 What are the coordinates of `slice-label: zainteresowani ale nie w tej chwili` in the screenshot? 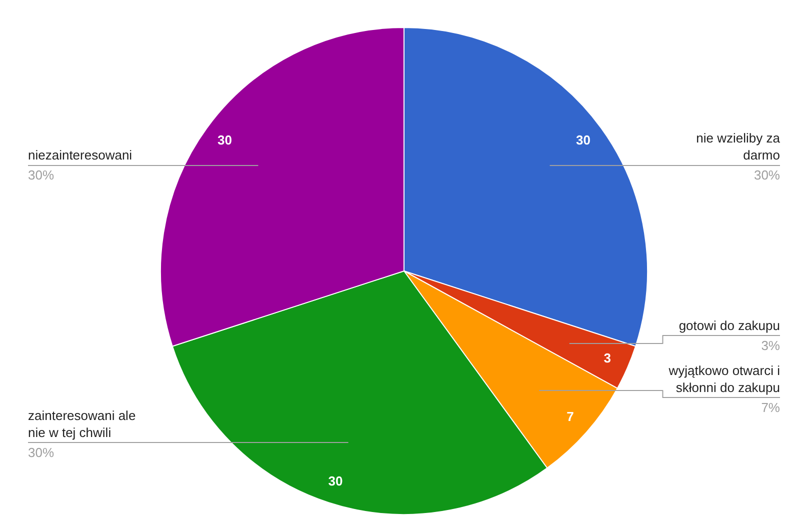 It's located at (82, 424).